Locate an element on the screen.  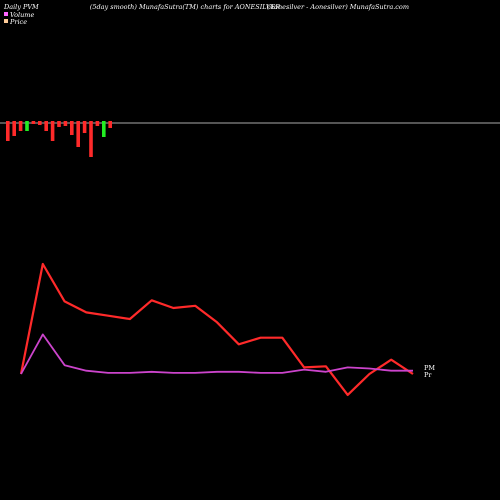
volume-bars is located at coordinates (250, 139).